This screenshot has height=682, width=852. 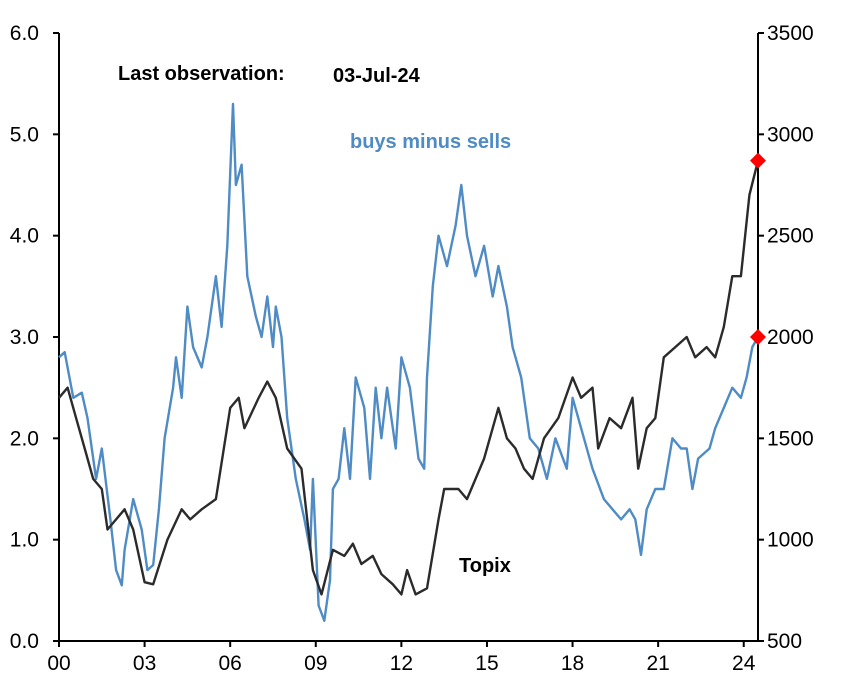 What do you see at coordinates (758, 160) in the screenshot?
I see `last-value-marker-topix` at bounding box center [758, 160].